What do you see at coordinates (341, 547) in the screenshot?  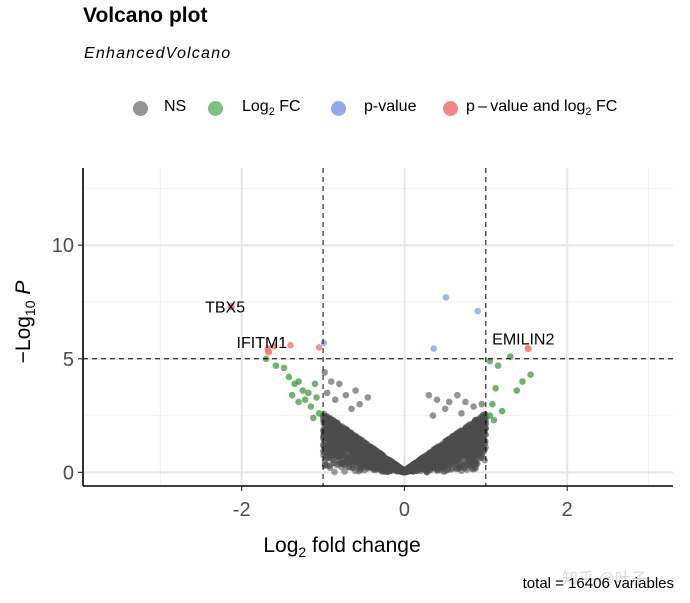 I see `x-axis-title: Log2 fold change` at bounding box center [341, 547].